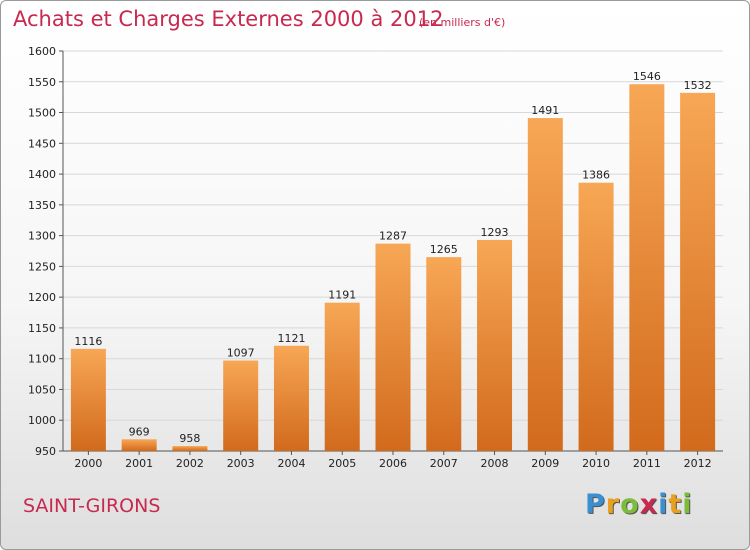 The height and width of the screenshot is (550, 750). What do you see at coordinates (139, 445) in the screenshot?
I see `bar-2001` at bounding box center [139, 445].